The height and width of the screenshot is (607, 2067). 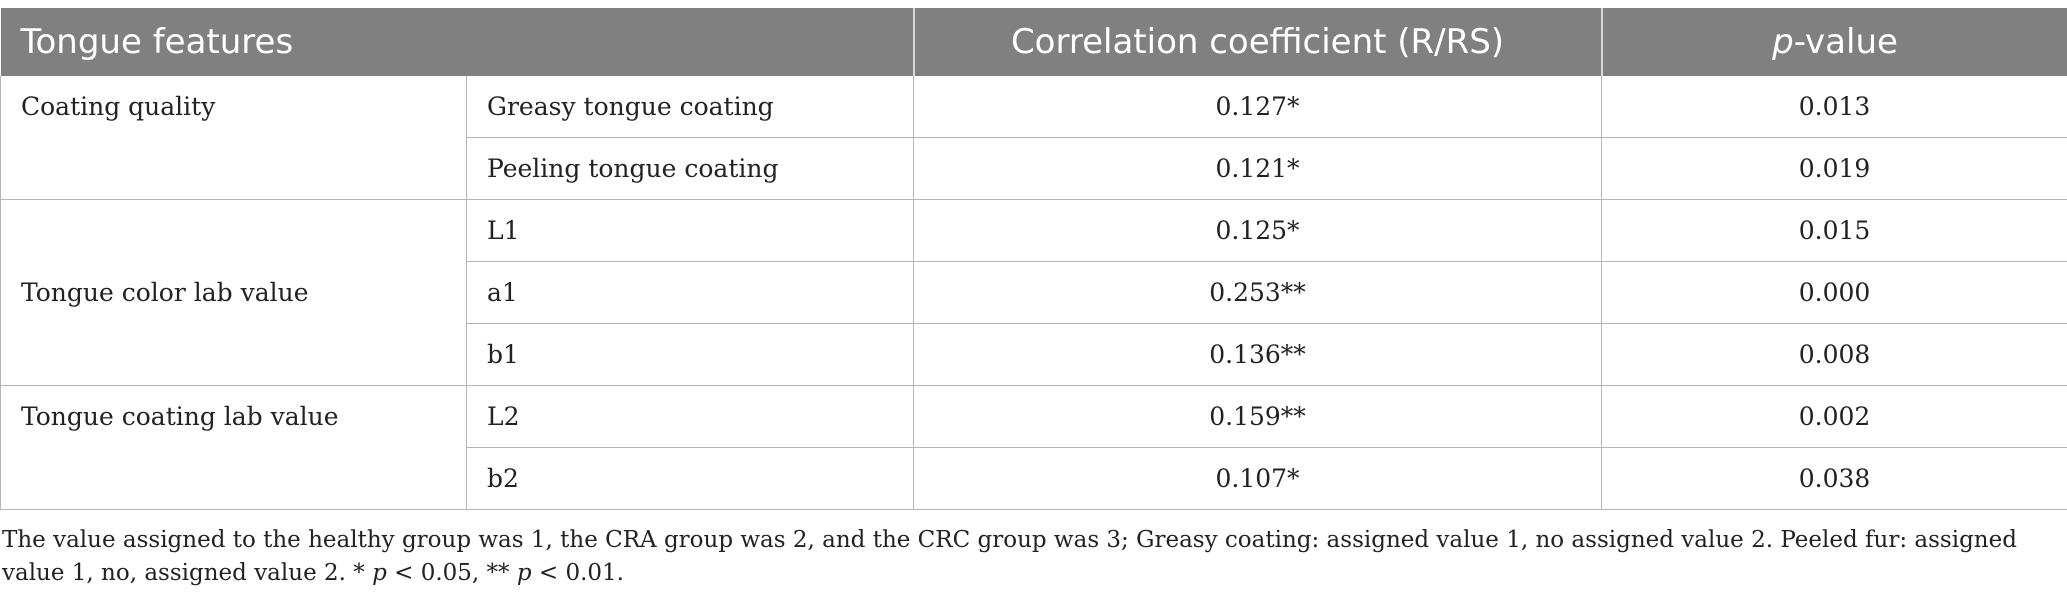 What do you see at coordinates (1834, 478) in the screenshot?
I see `p-value-cell: 0.038` at bounding box center [1834, 478].